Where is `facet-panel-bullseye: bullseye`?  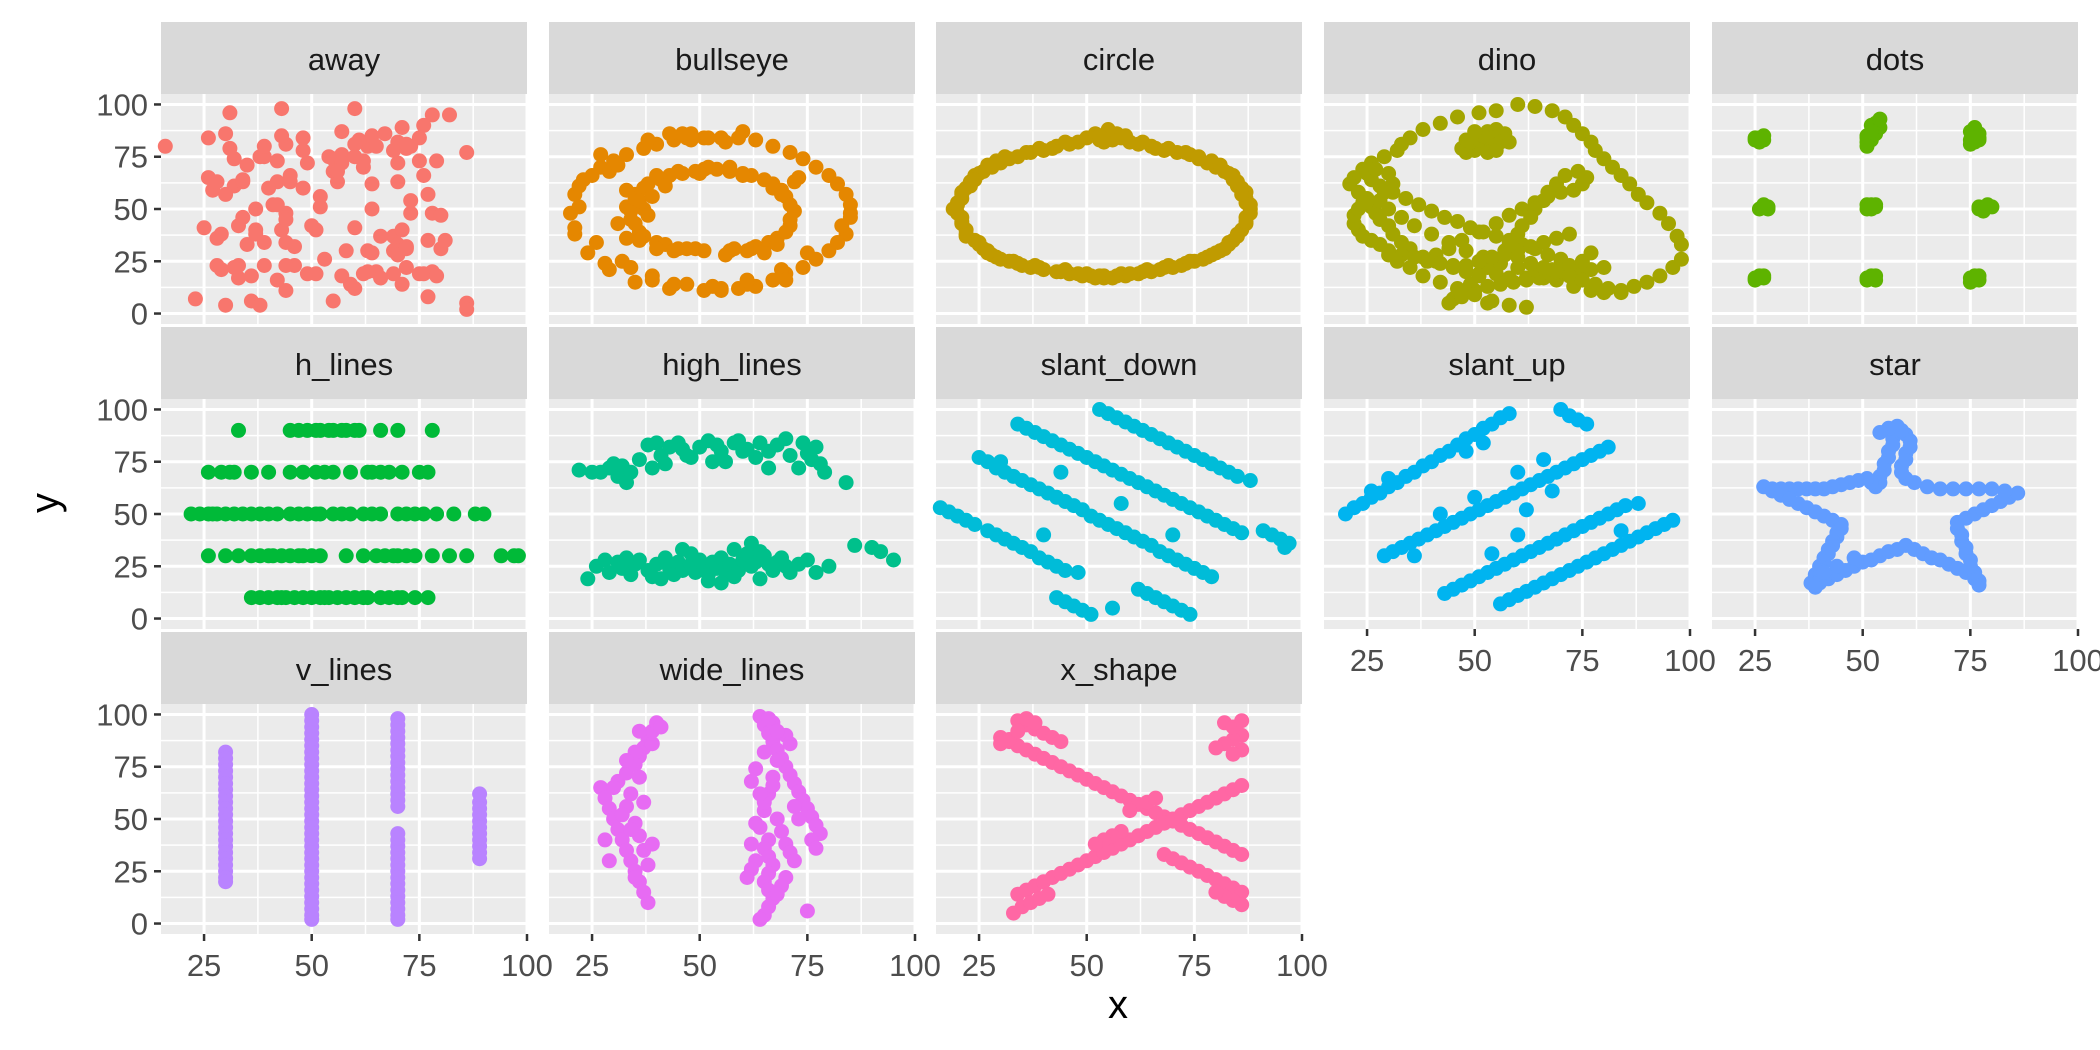 facet-panel-bullseye: bullseye is located at coordinates (733, 173).